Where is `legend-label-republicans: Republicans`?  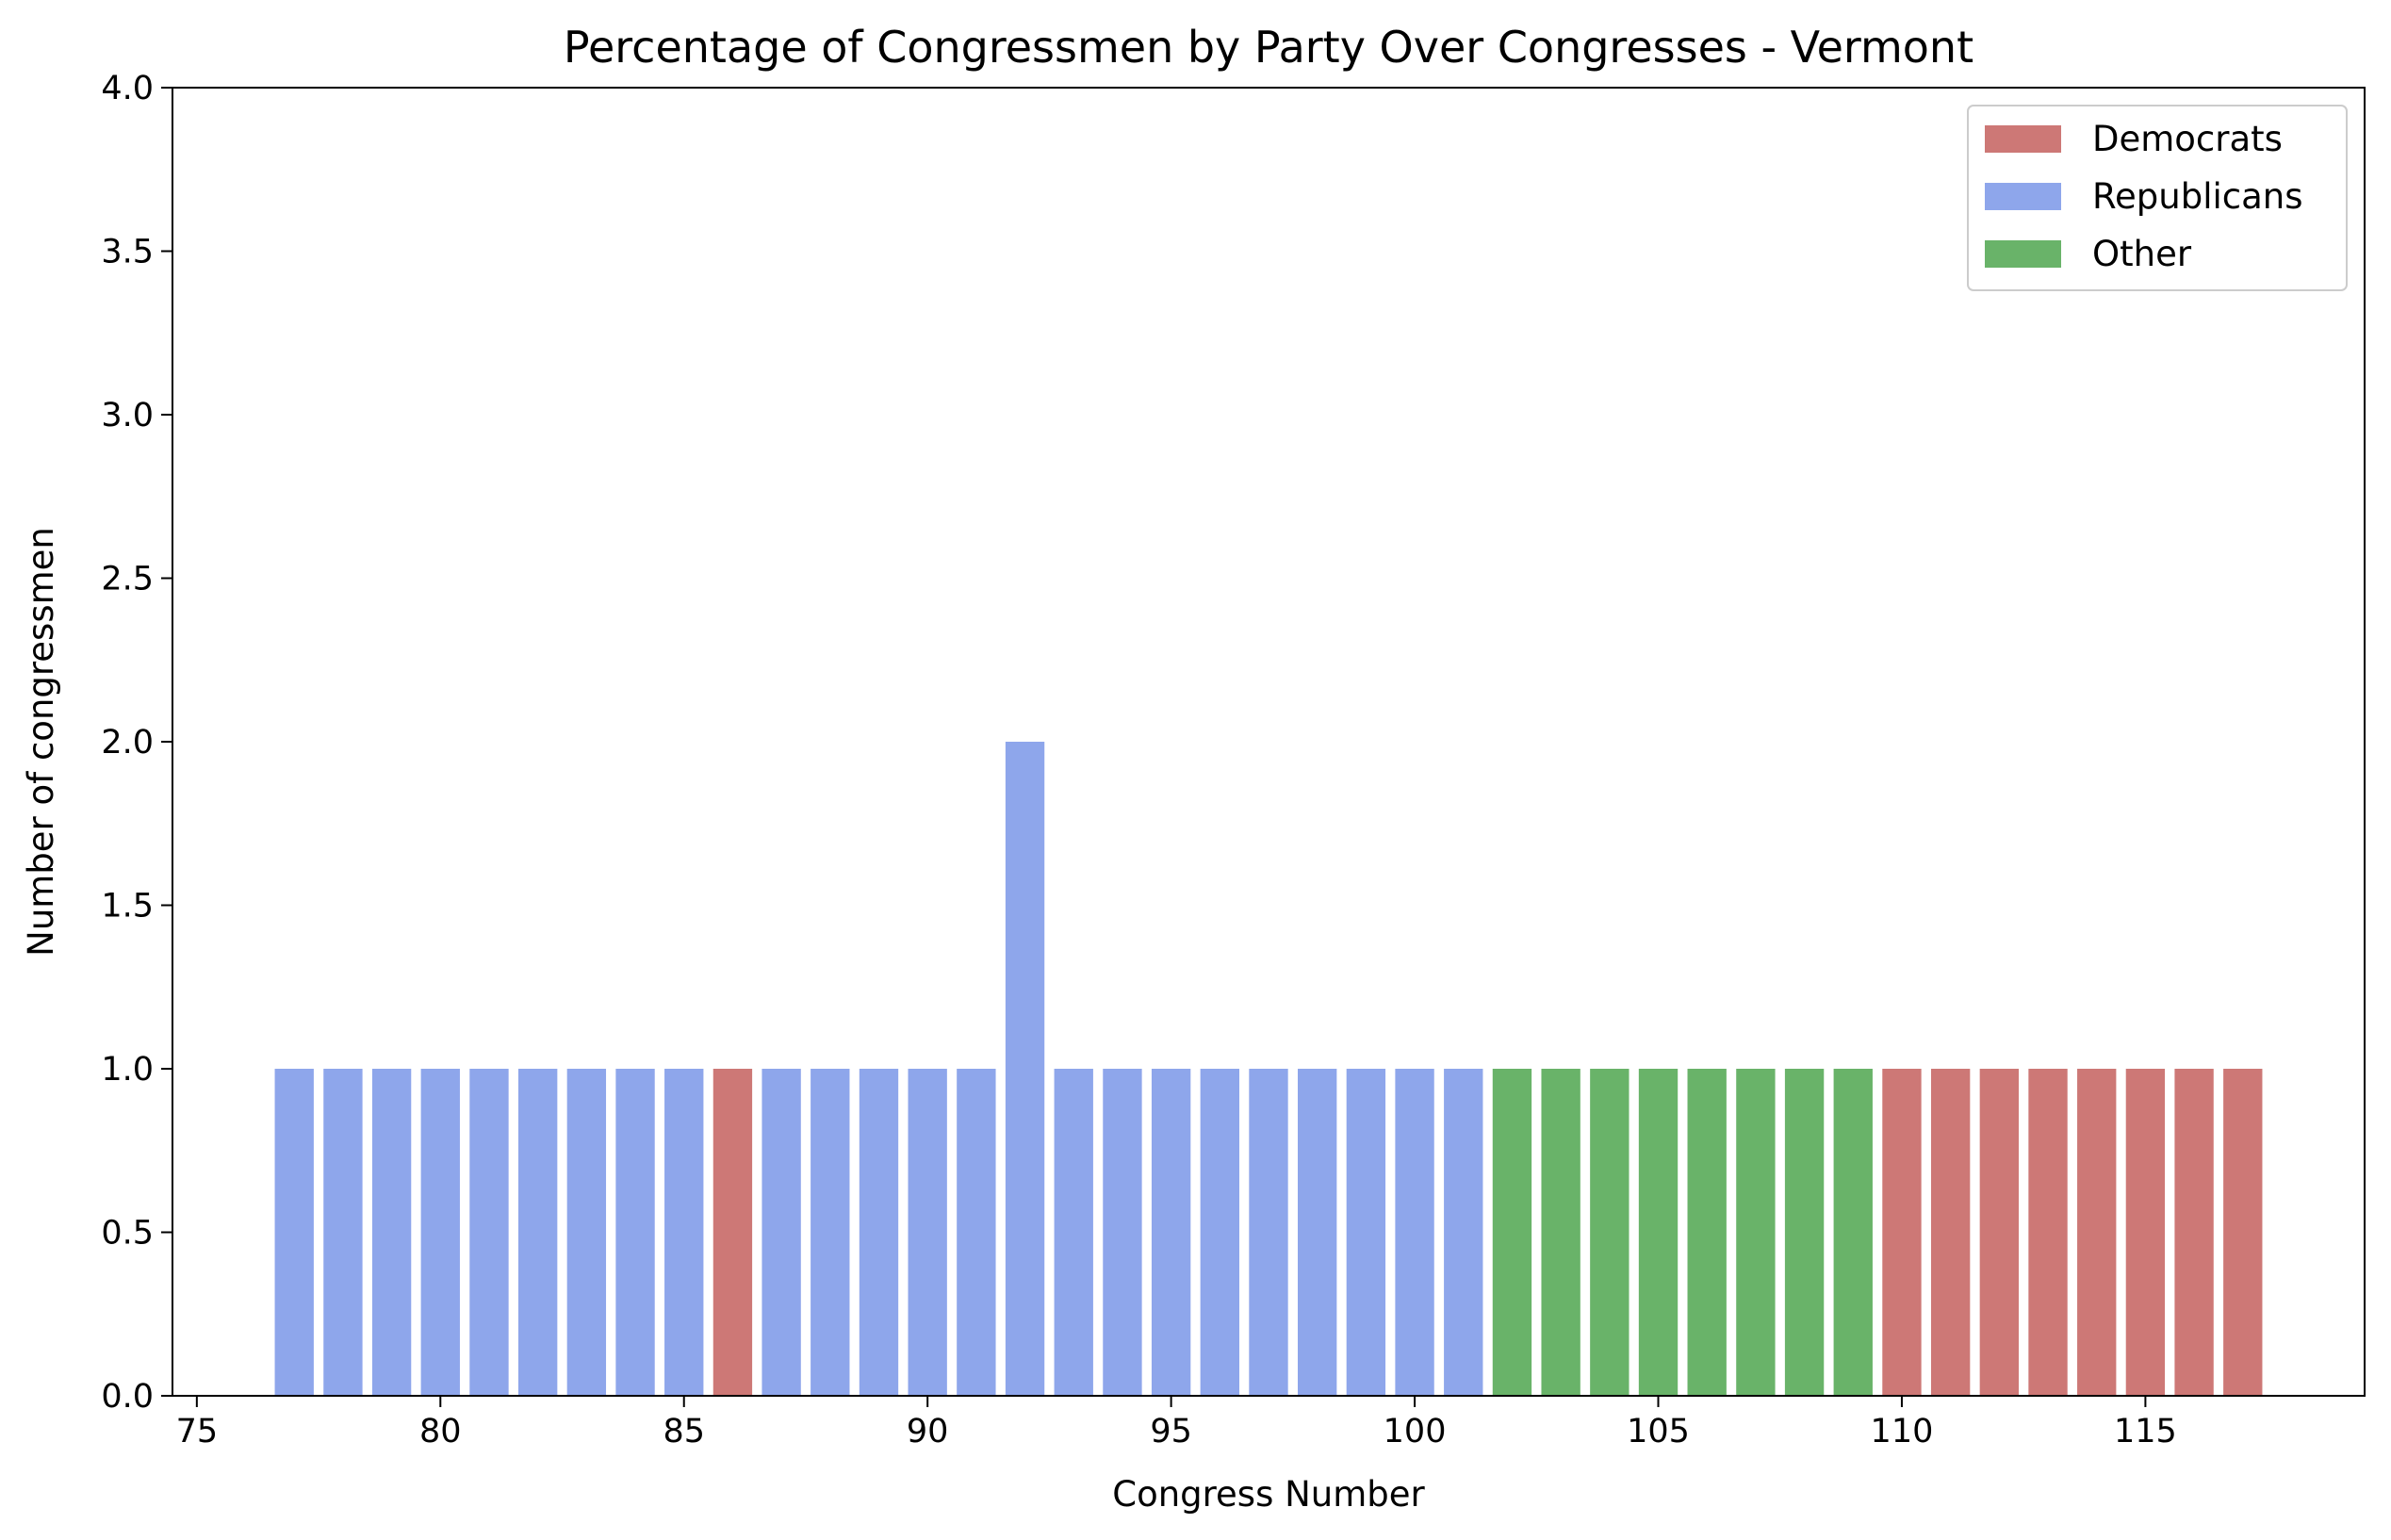 legend-label-republicans: Republicans is located at coordinates (2197, 196).